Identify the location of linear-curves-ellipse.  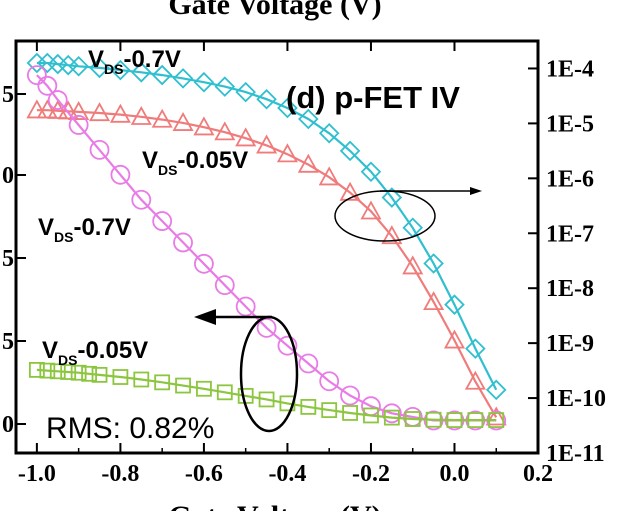
(269, 374).